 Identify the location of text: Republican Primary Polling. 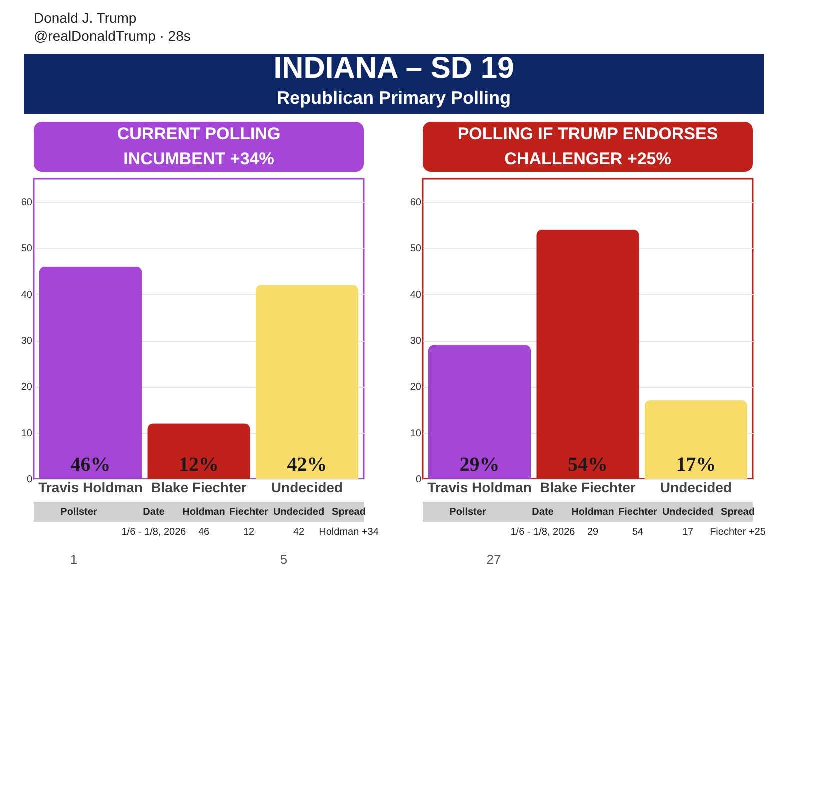
(394, 98).